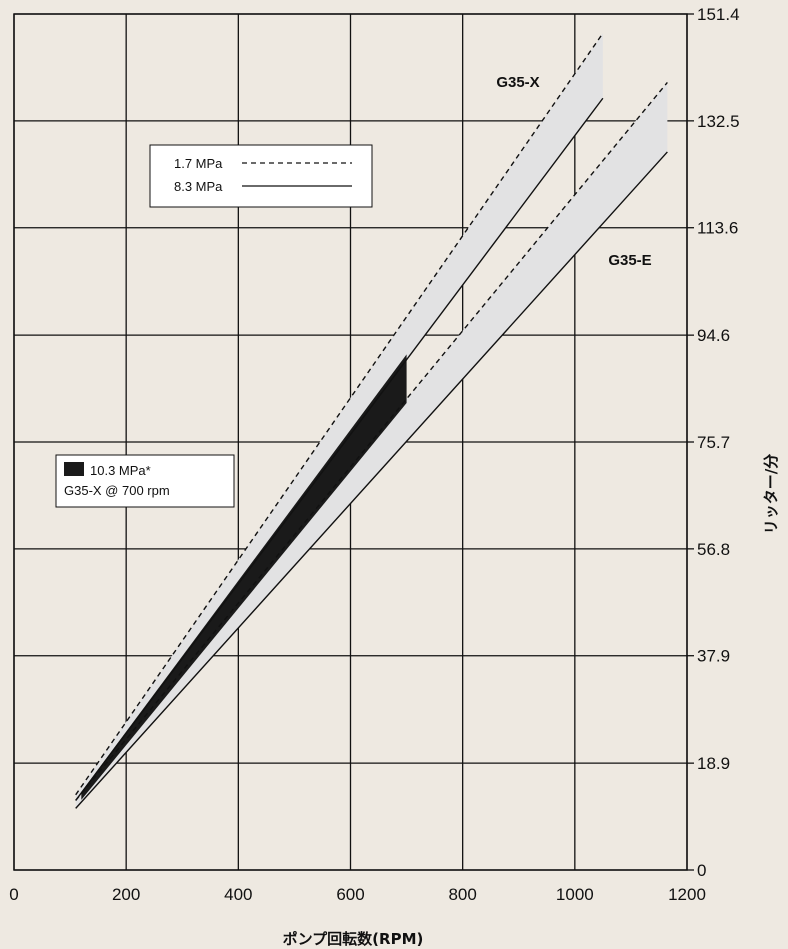 Image resolution: width=788 pixels, height=949 pixels. What do you see at coordinates (126, 894) in the screenshot?
I see `x-tick-label: 200` at bounding box center [126, 894].